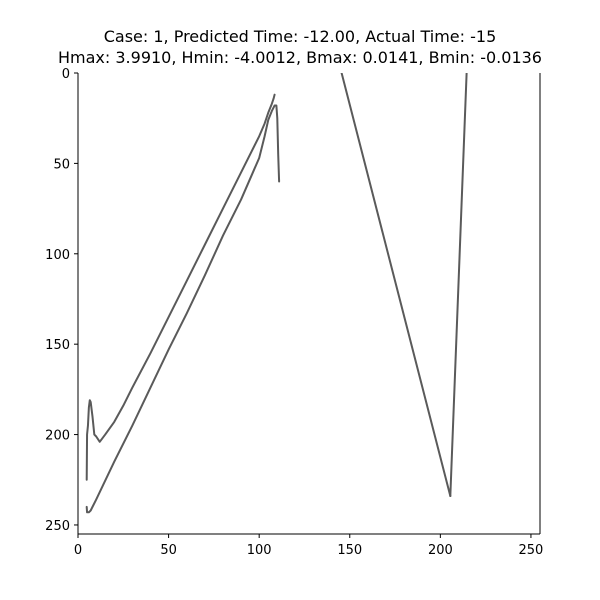 Image resolution: width=600 pixels, height=600 pixels. I want to click on y-tick-label-1: 50, so click(61, 164).